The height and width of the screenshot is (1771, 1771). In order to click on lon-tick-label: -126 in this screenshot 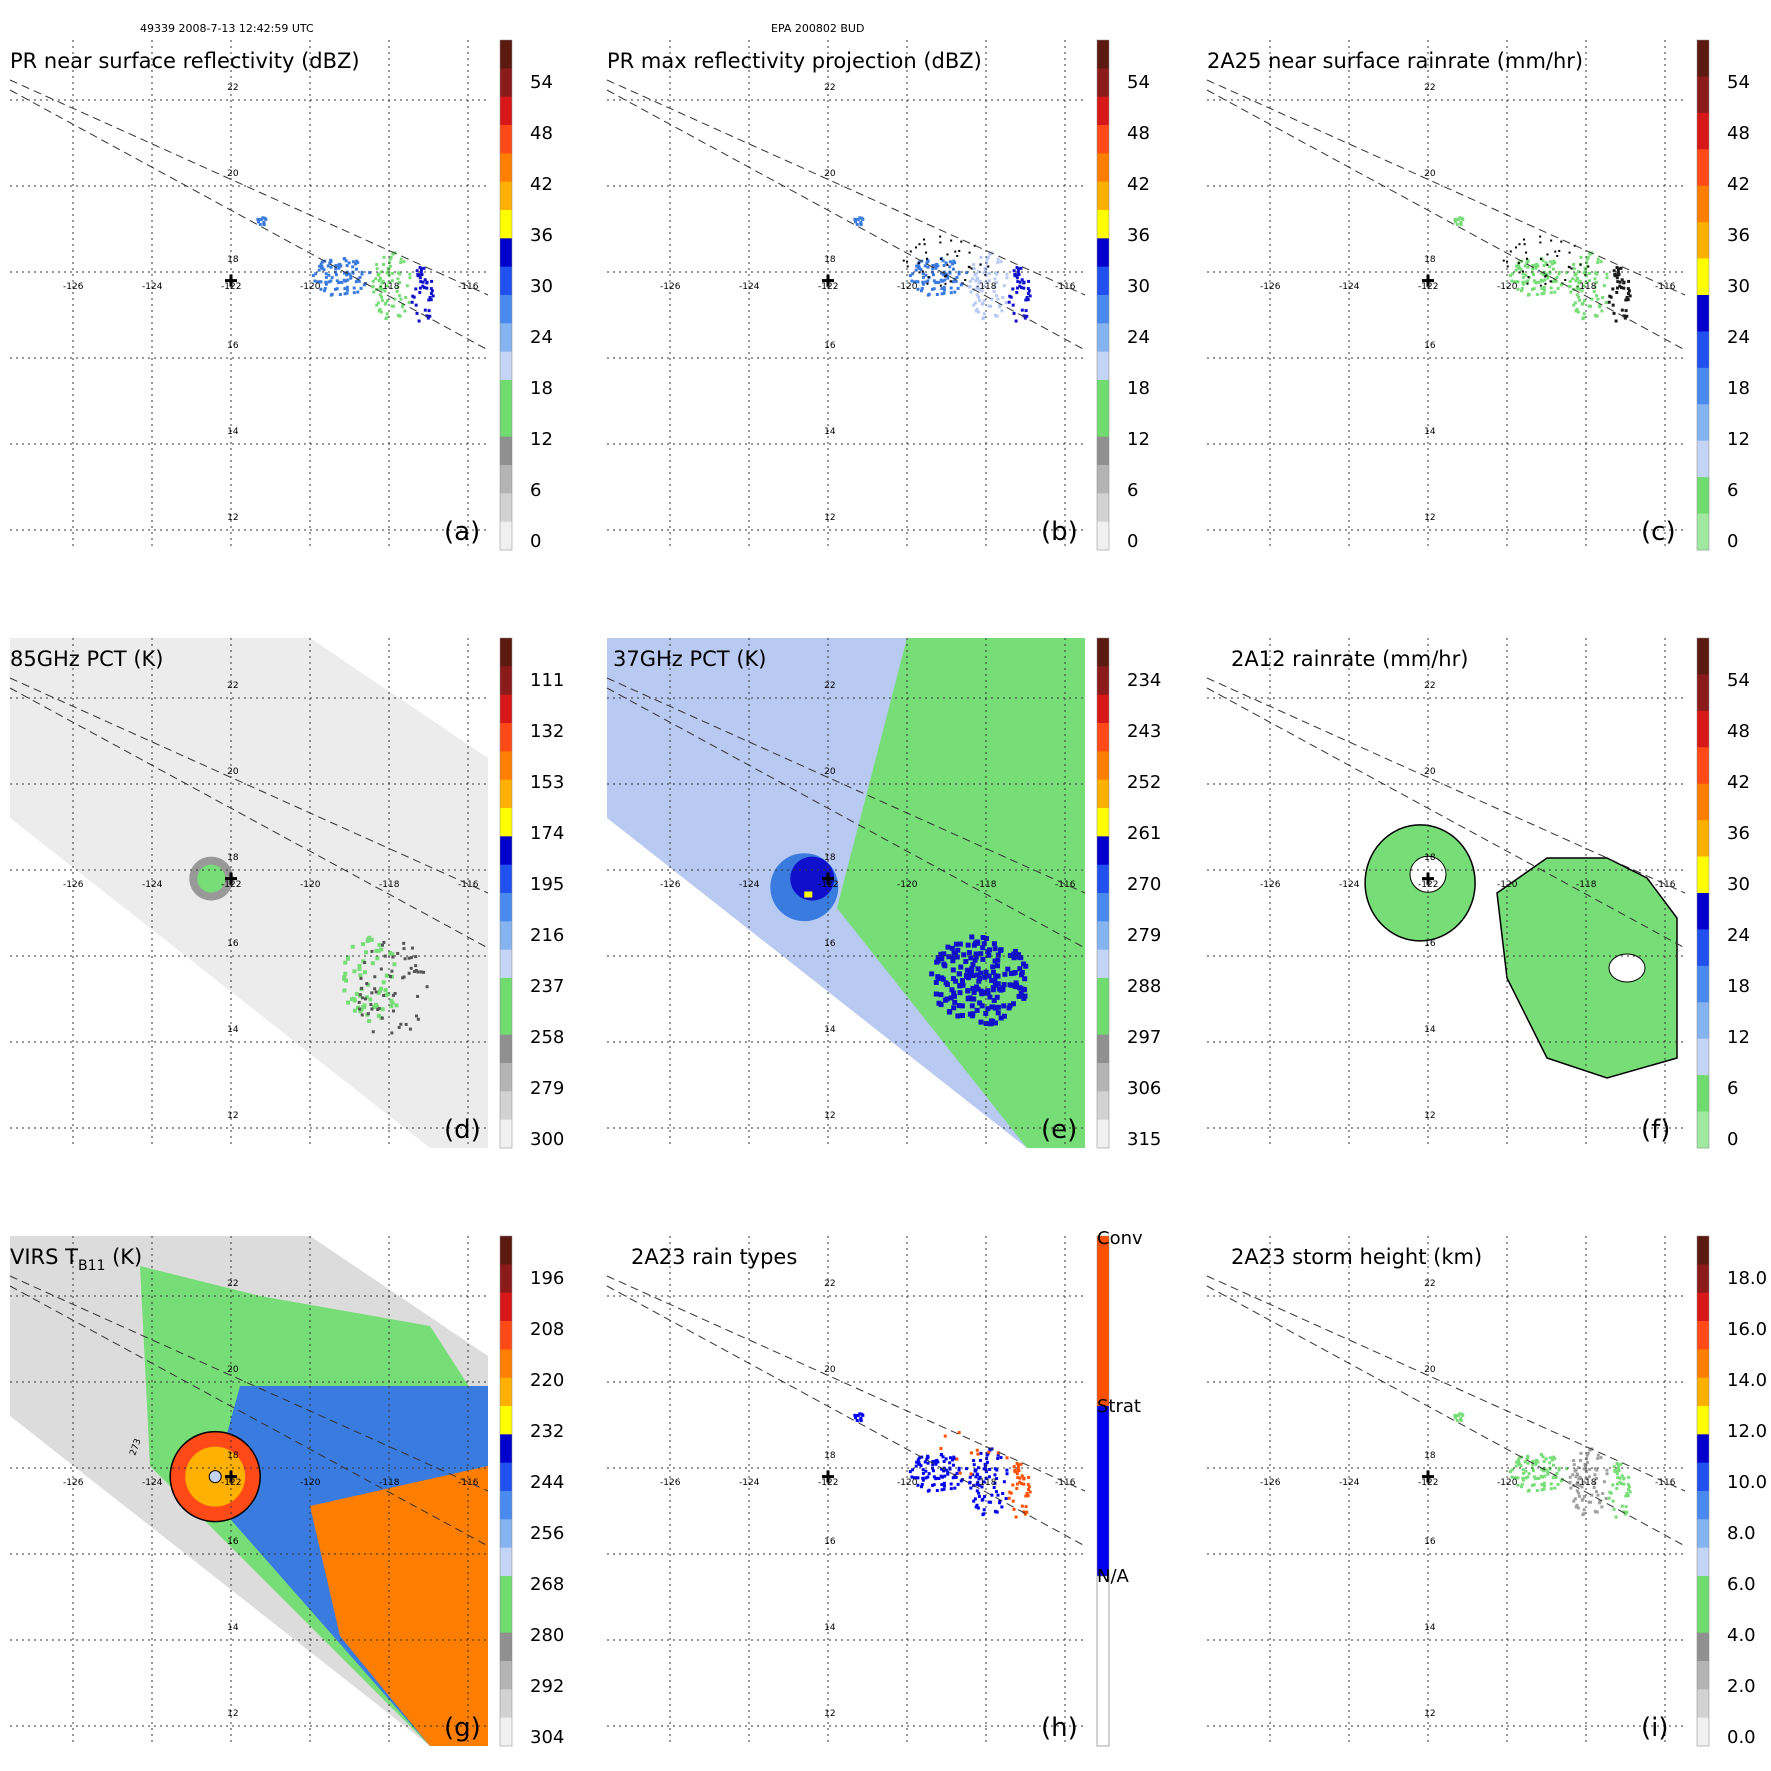, I will do `click(1270, 1483)`.